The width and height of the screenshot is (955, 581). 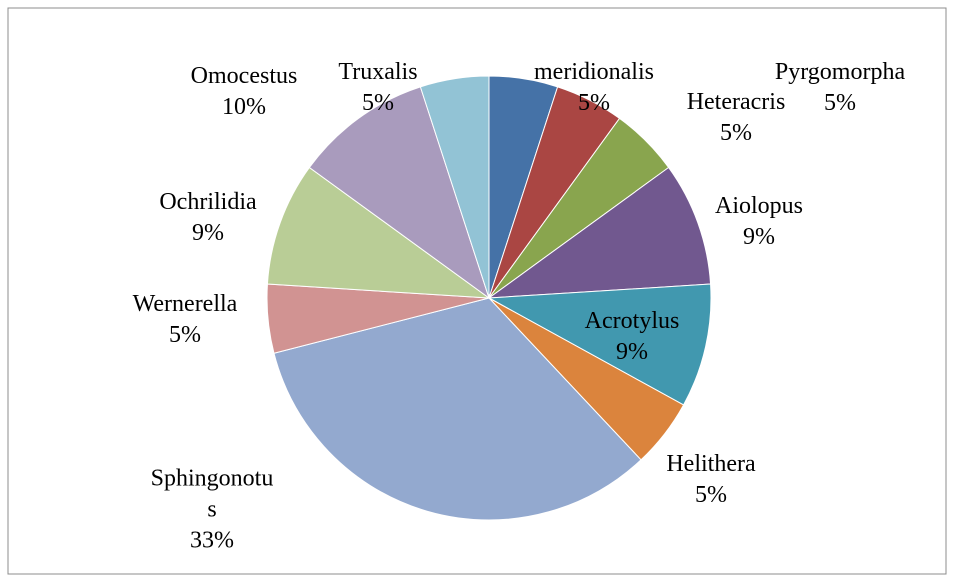 What do you see at coordinates (244, 92) in the screenshot?
I see `slice-label: Omocestus 10%` at bounding box center [244, 92].